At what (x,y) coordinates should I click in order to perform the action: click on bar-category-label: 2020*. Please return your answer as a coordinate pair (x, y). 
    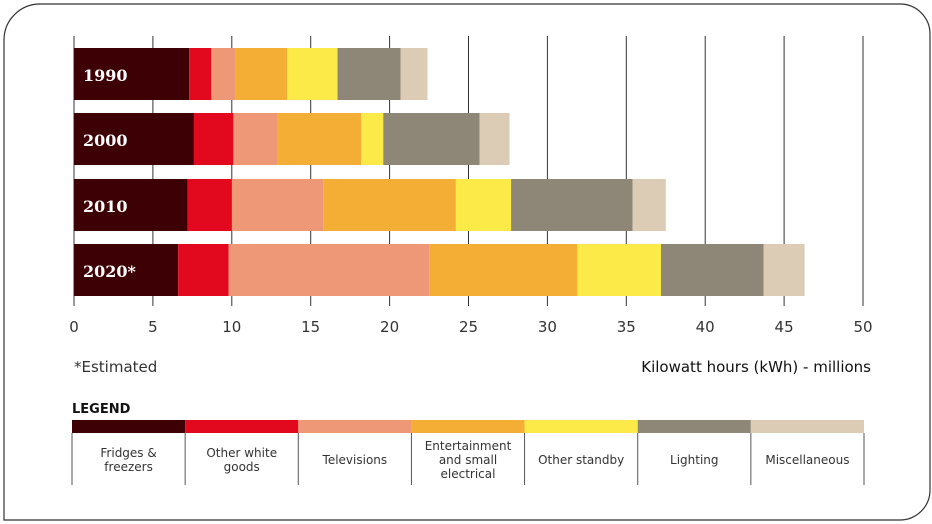
    Looking at the image, I should click on (110, 271).